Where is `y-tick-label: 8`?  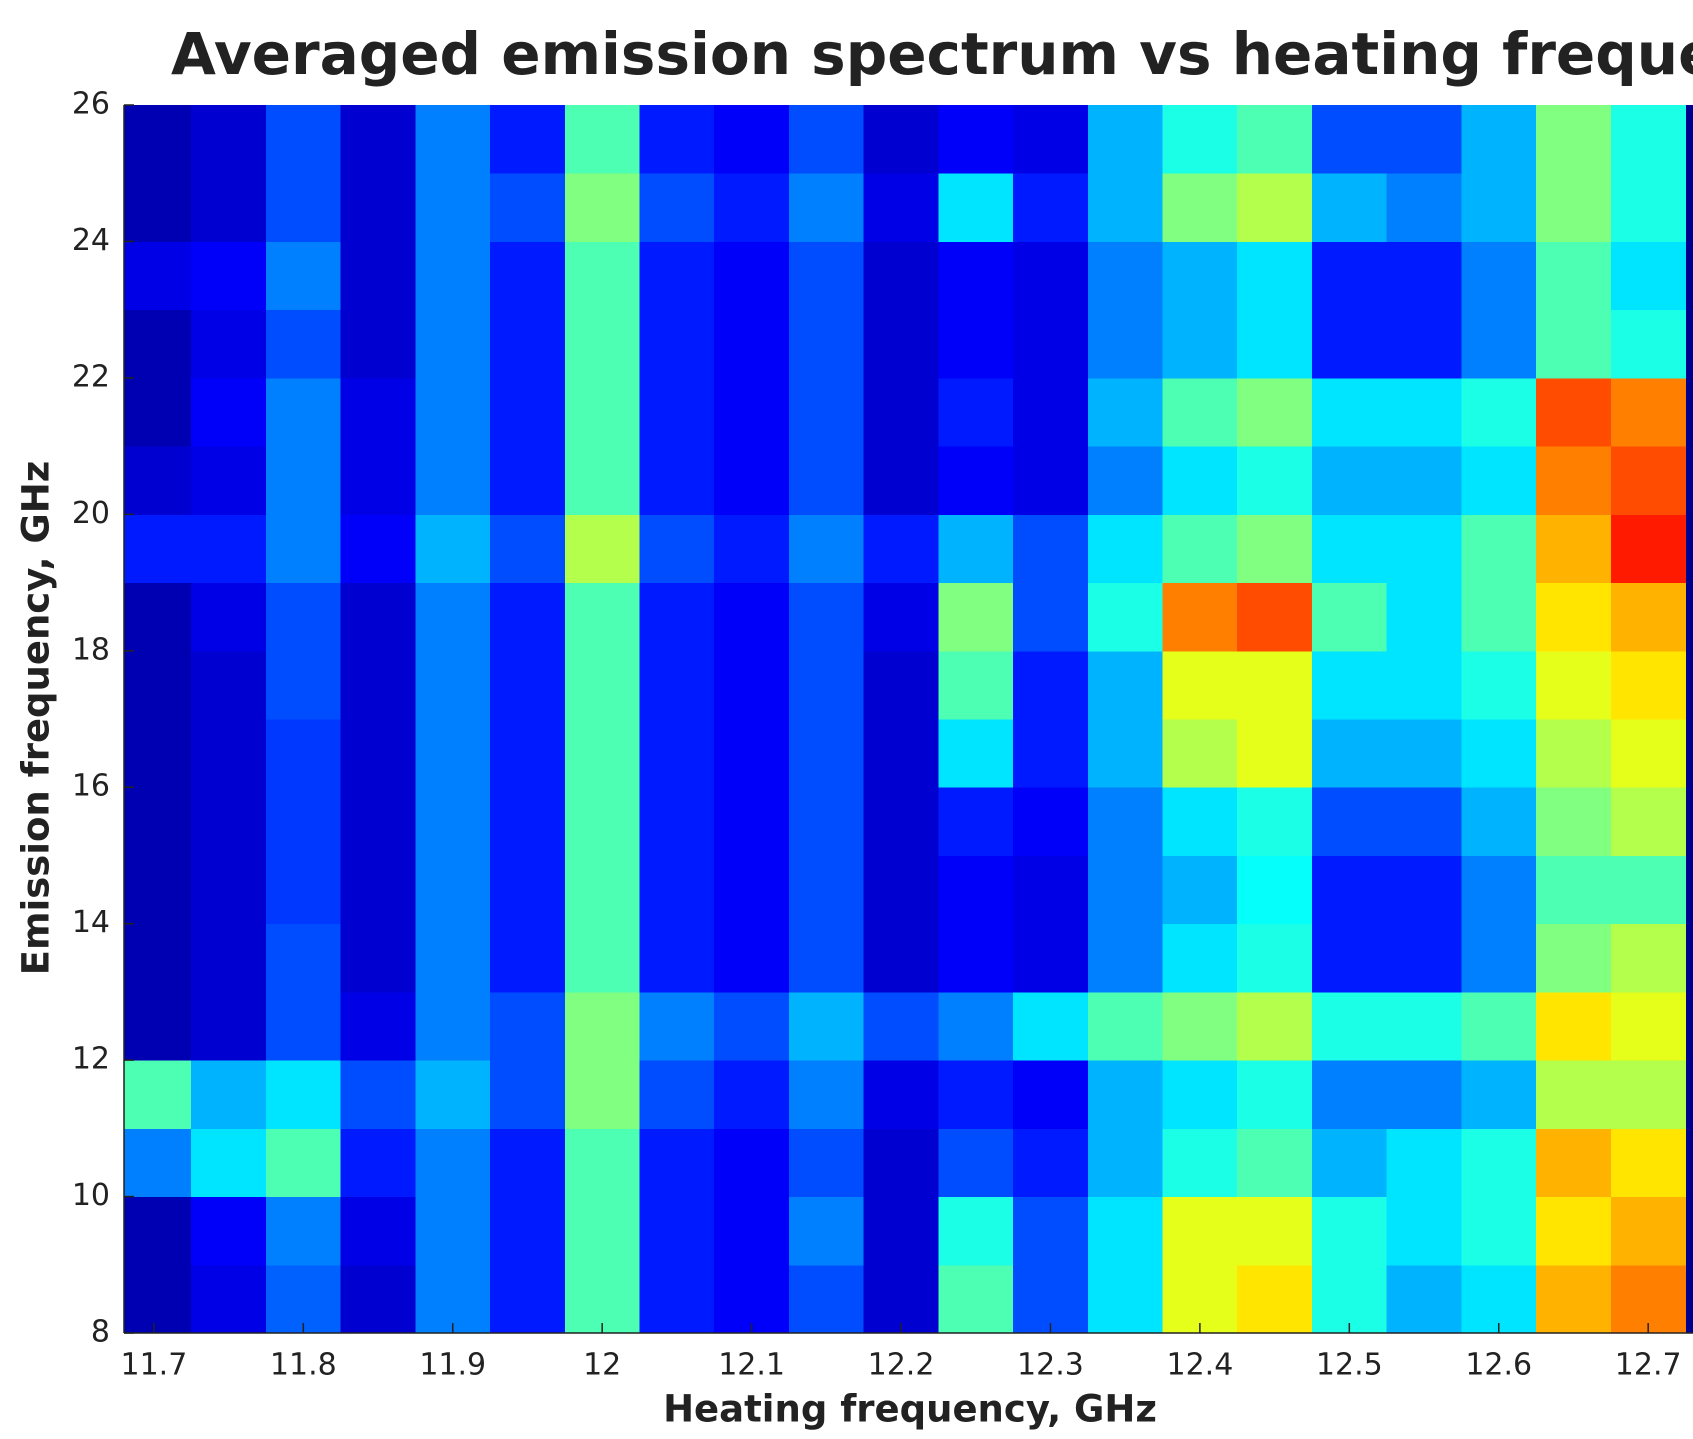 y-tick-label: 8 is located at coordinates (100, 1332).